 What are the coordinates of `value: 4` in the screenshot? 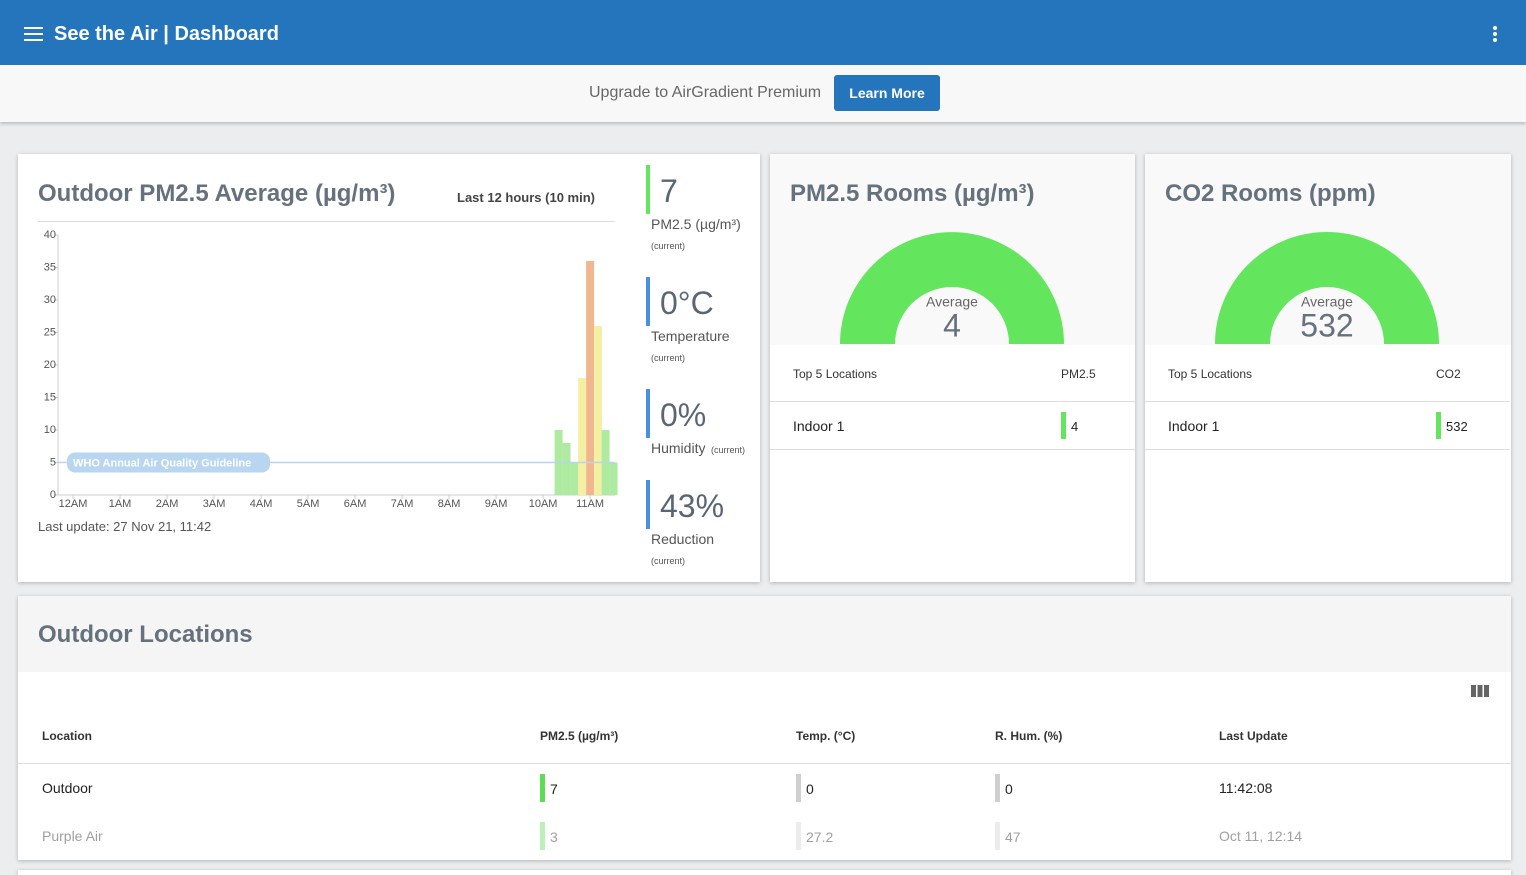 It's located at (1075, 427).